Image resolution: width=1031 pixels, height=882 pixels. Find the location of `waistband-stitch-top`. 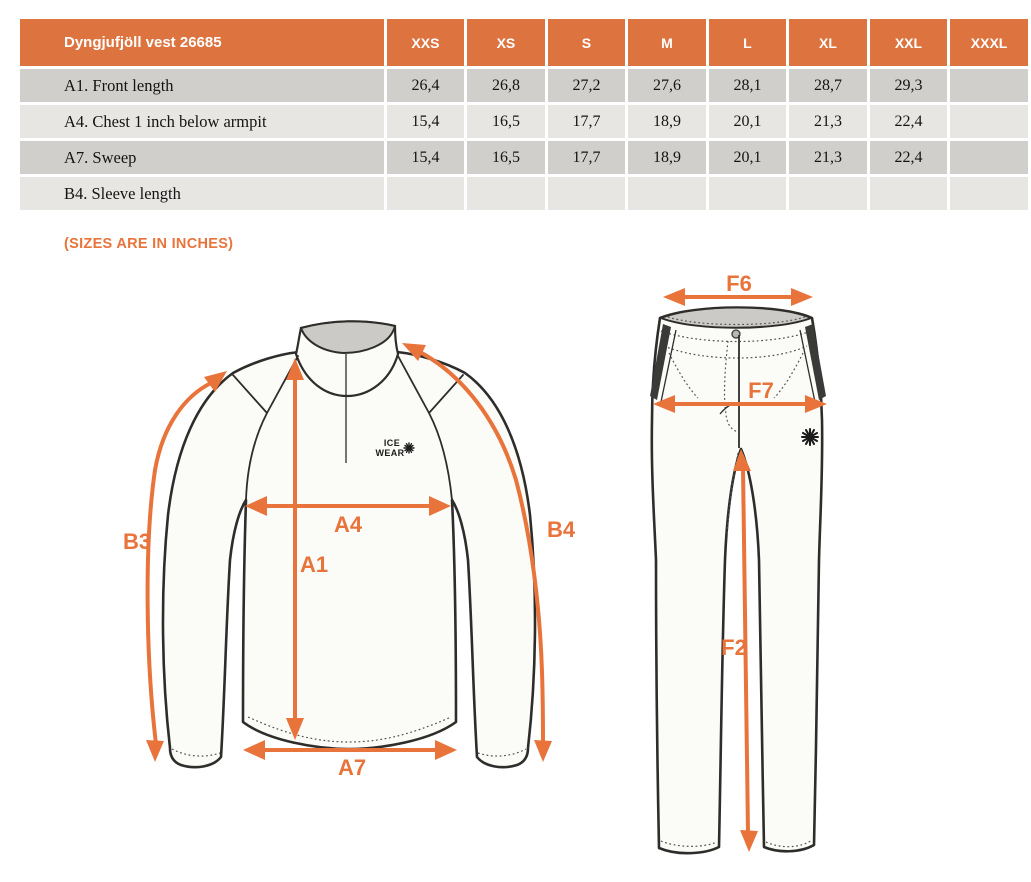

waistband-stitch-top is located at coordinates (736, 336).